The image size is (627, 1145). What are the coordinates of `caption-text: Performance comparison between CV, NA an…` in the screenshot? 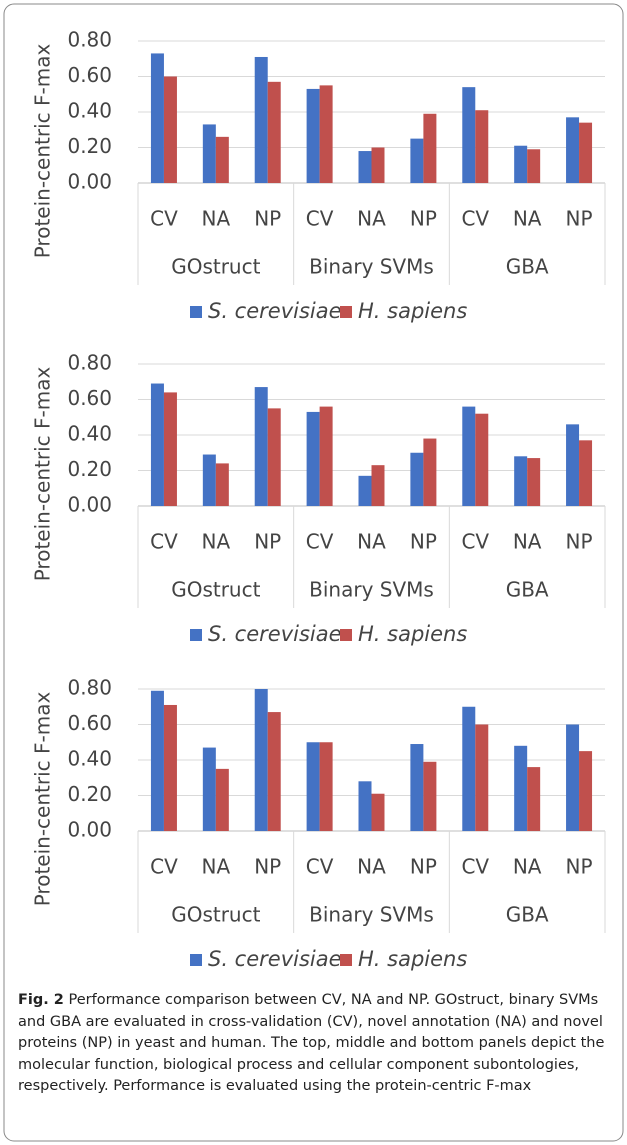 It's located at (311, 1043).